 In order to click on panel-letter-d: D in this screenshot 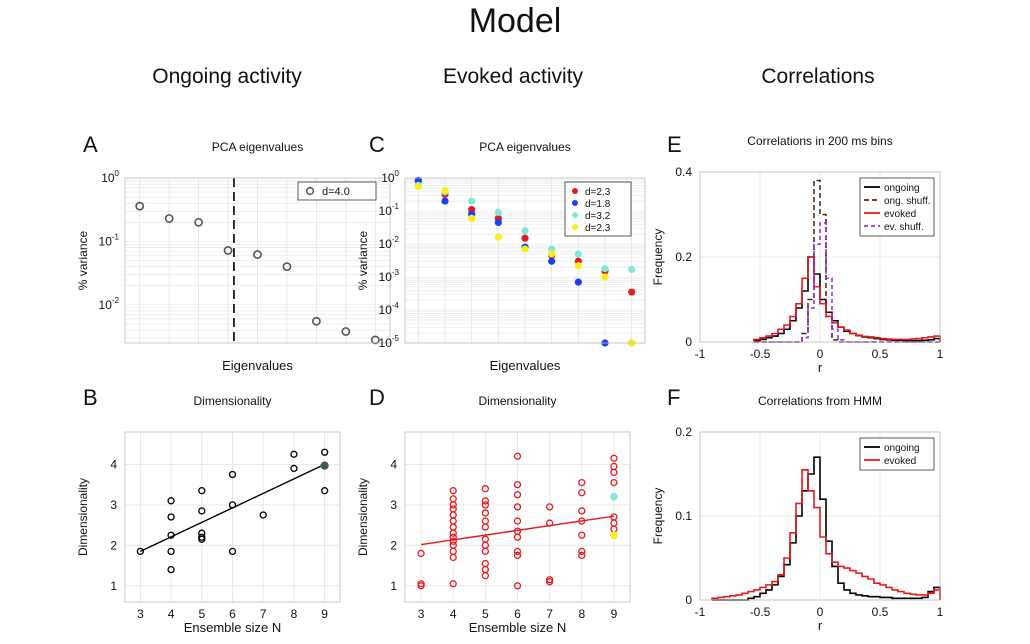, I will do `click(377, 397)`.